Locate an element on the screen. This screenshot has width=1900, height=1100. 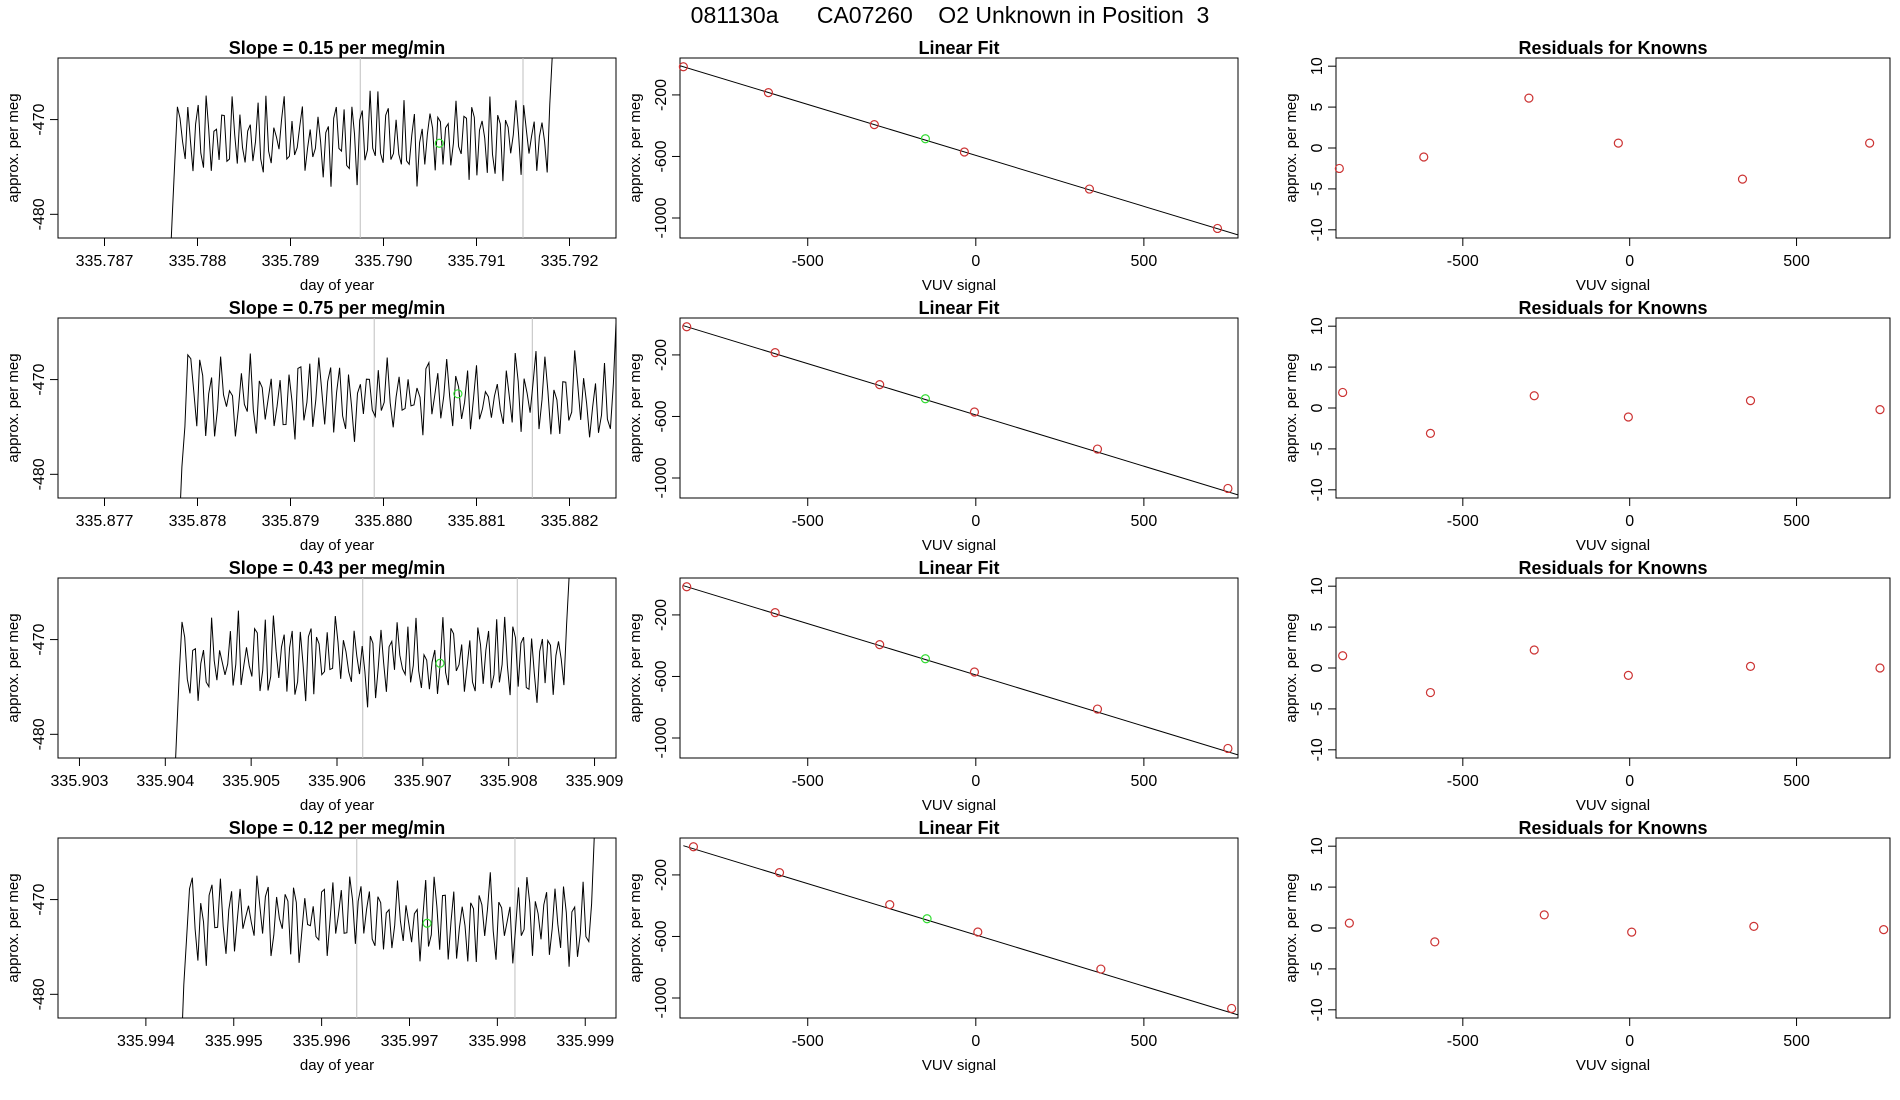
x-tick-label: 335.997 is located at coordinates (410, 1041).